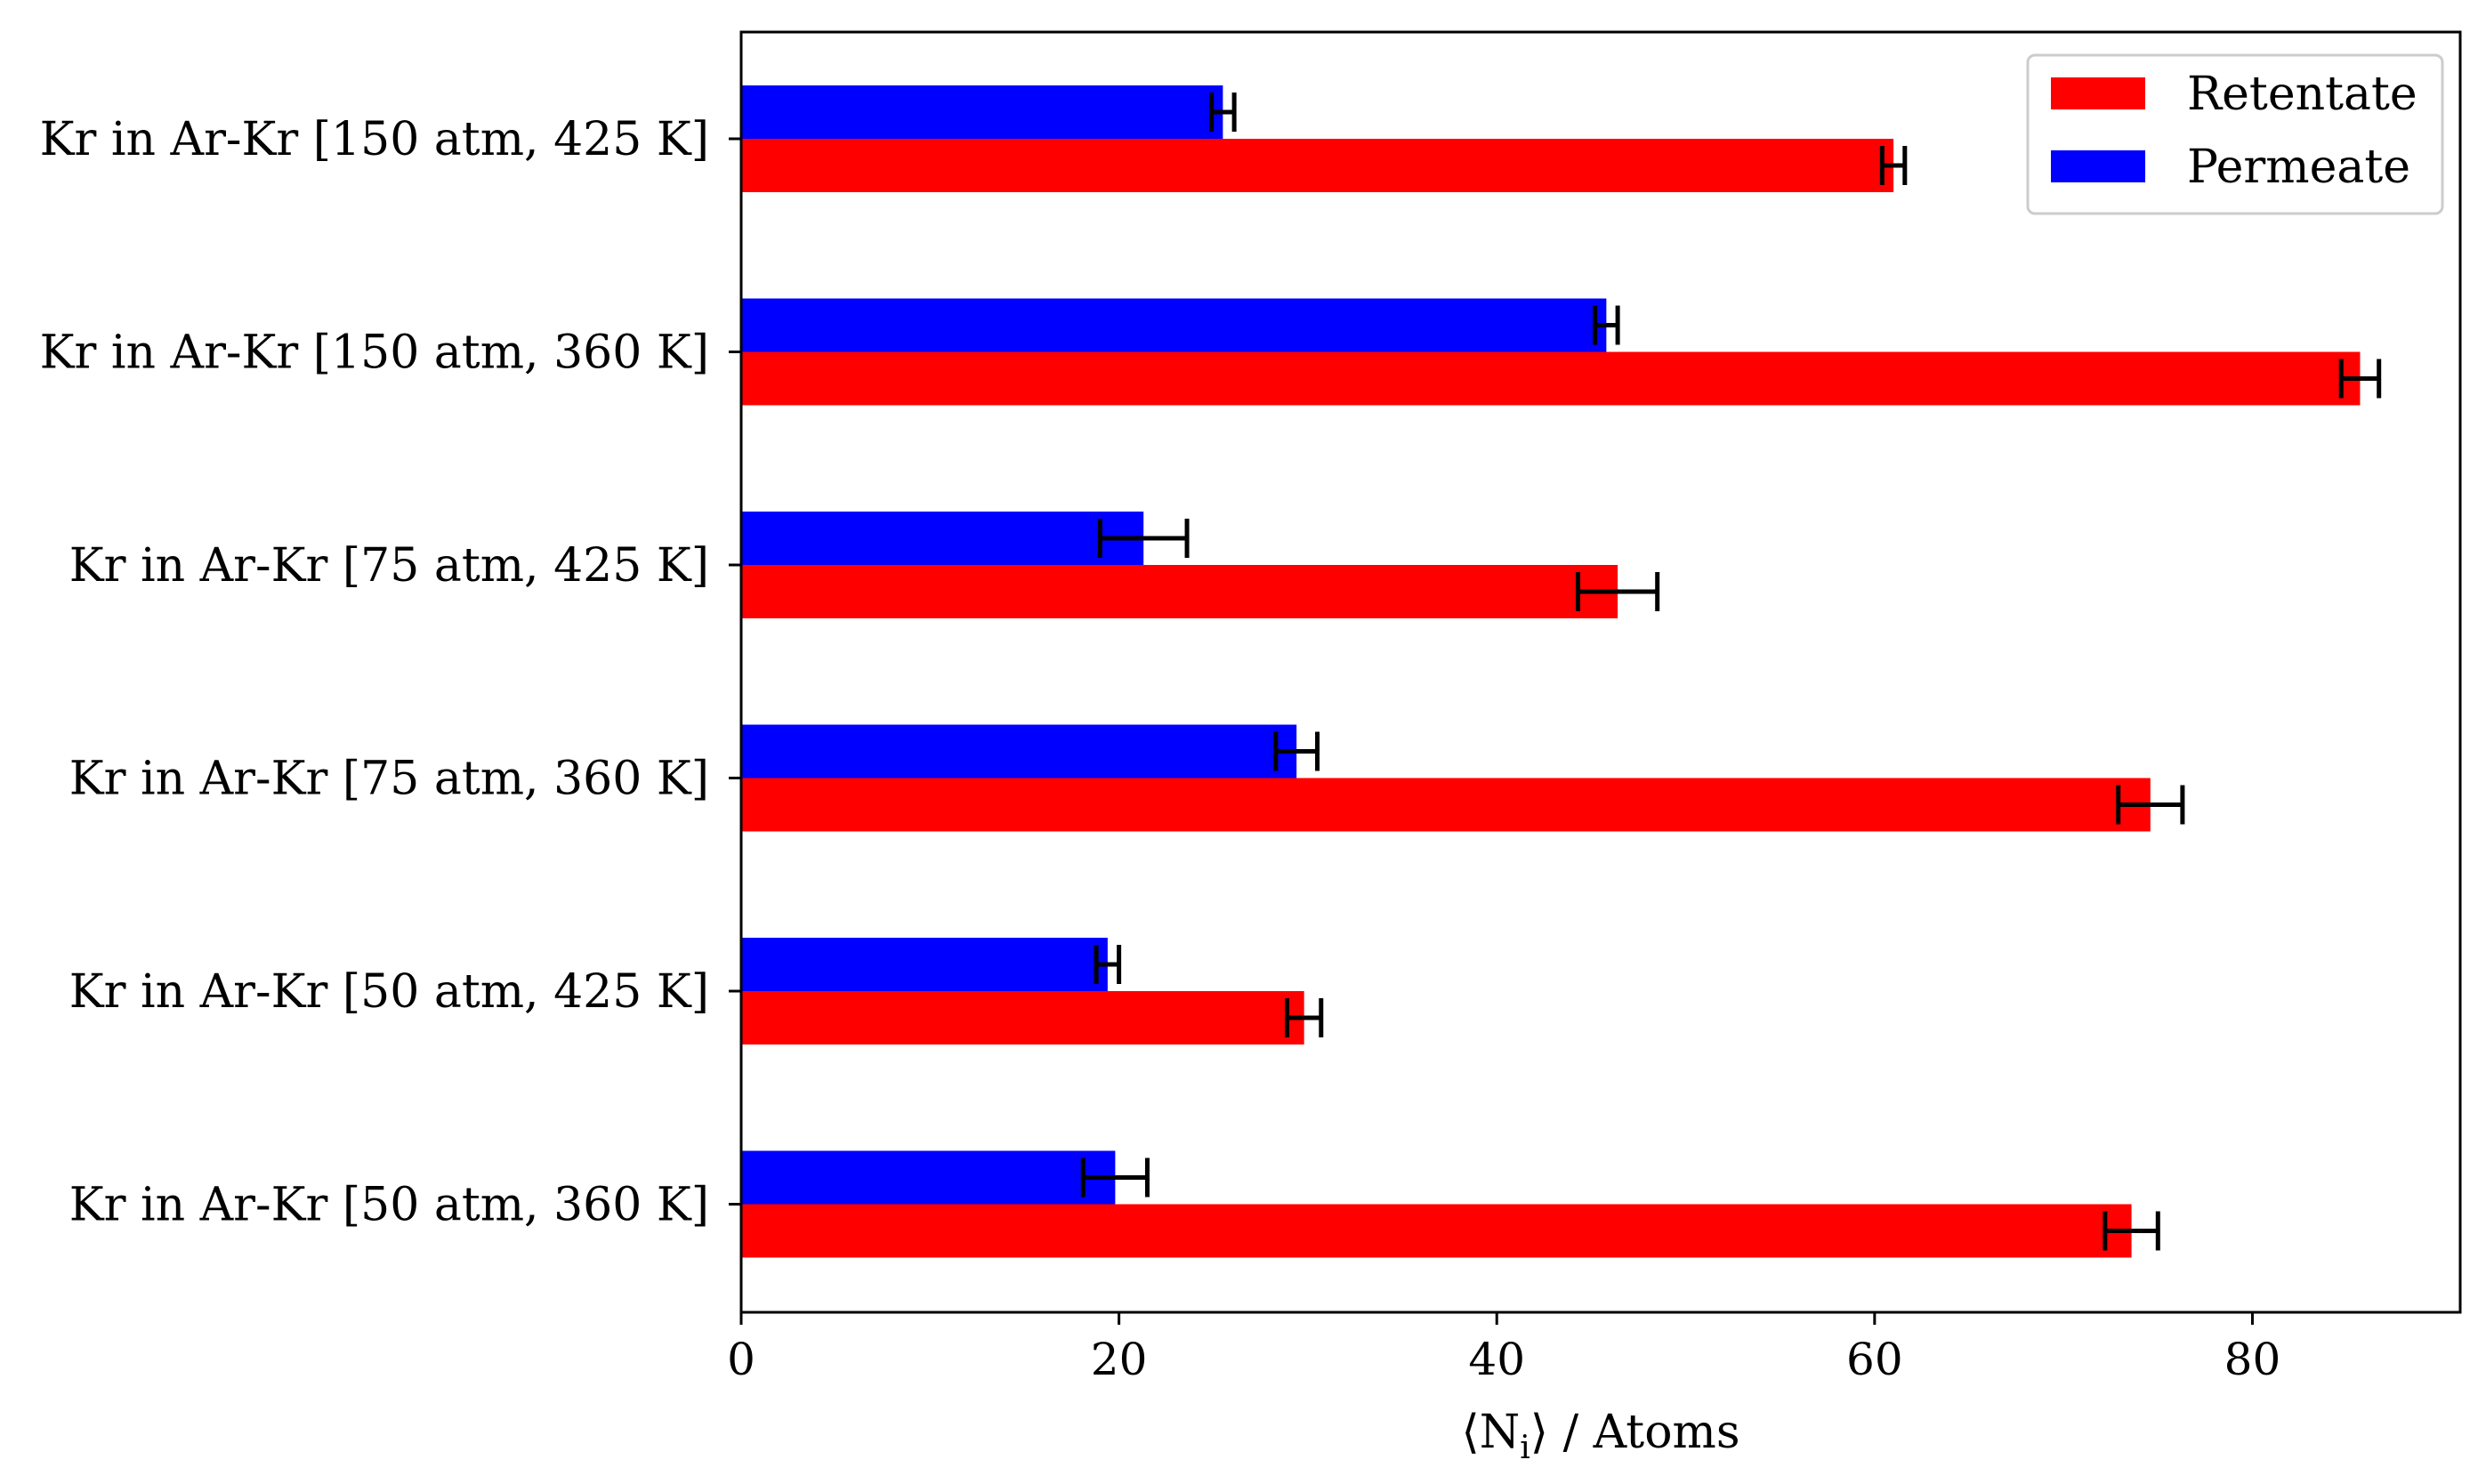 The image size is (2486, 1484). Describe the element at coordinates (1119, 1359) in the screenshot. I see `x-tick-label-20: 20` at that location.